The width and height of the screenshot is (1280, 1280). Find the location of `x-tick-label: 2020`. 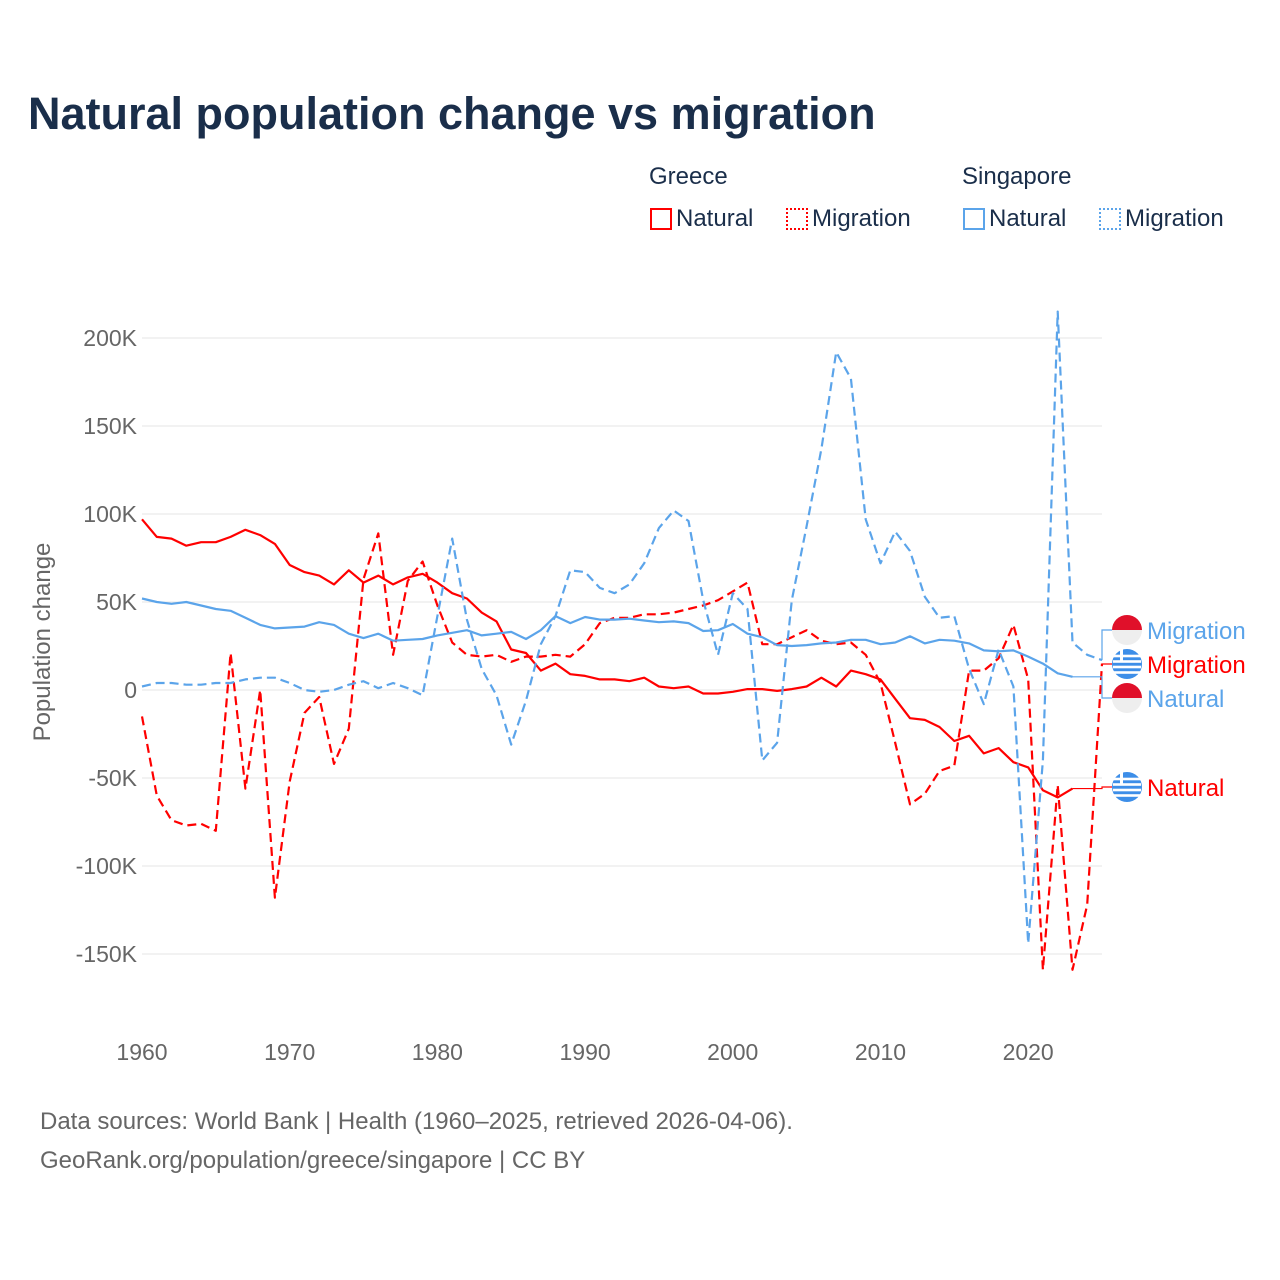

x-tick-label: 2020 is located at coordinates (1028, 1052).